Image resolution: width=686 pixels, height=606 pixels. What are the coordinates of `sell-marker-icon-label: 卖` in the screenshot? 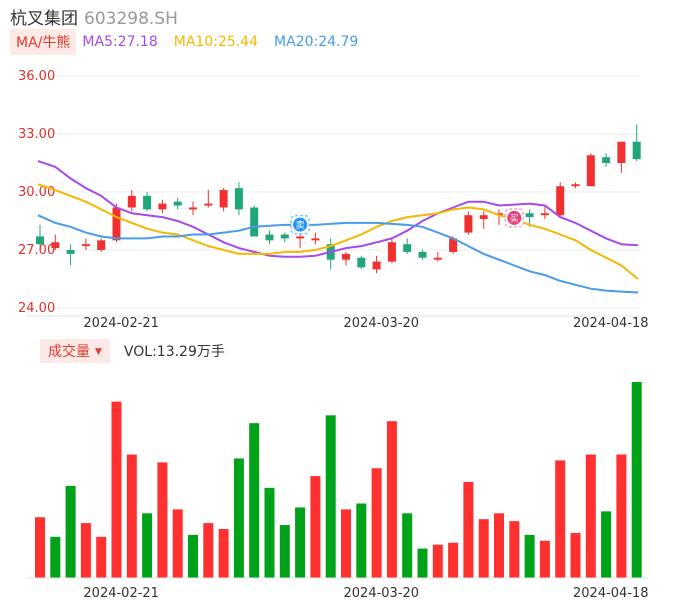 It's located at (300, 225).